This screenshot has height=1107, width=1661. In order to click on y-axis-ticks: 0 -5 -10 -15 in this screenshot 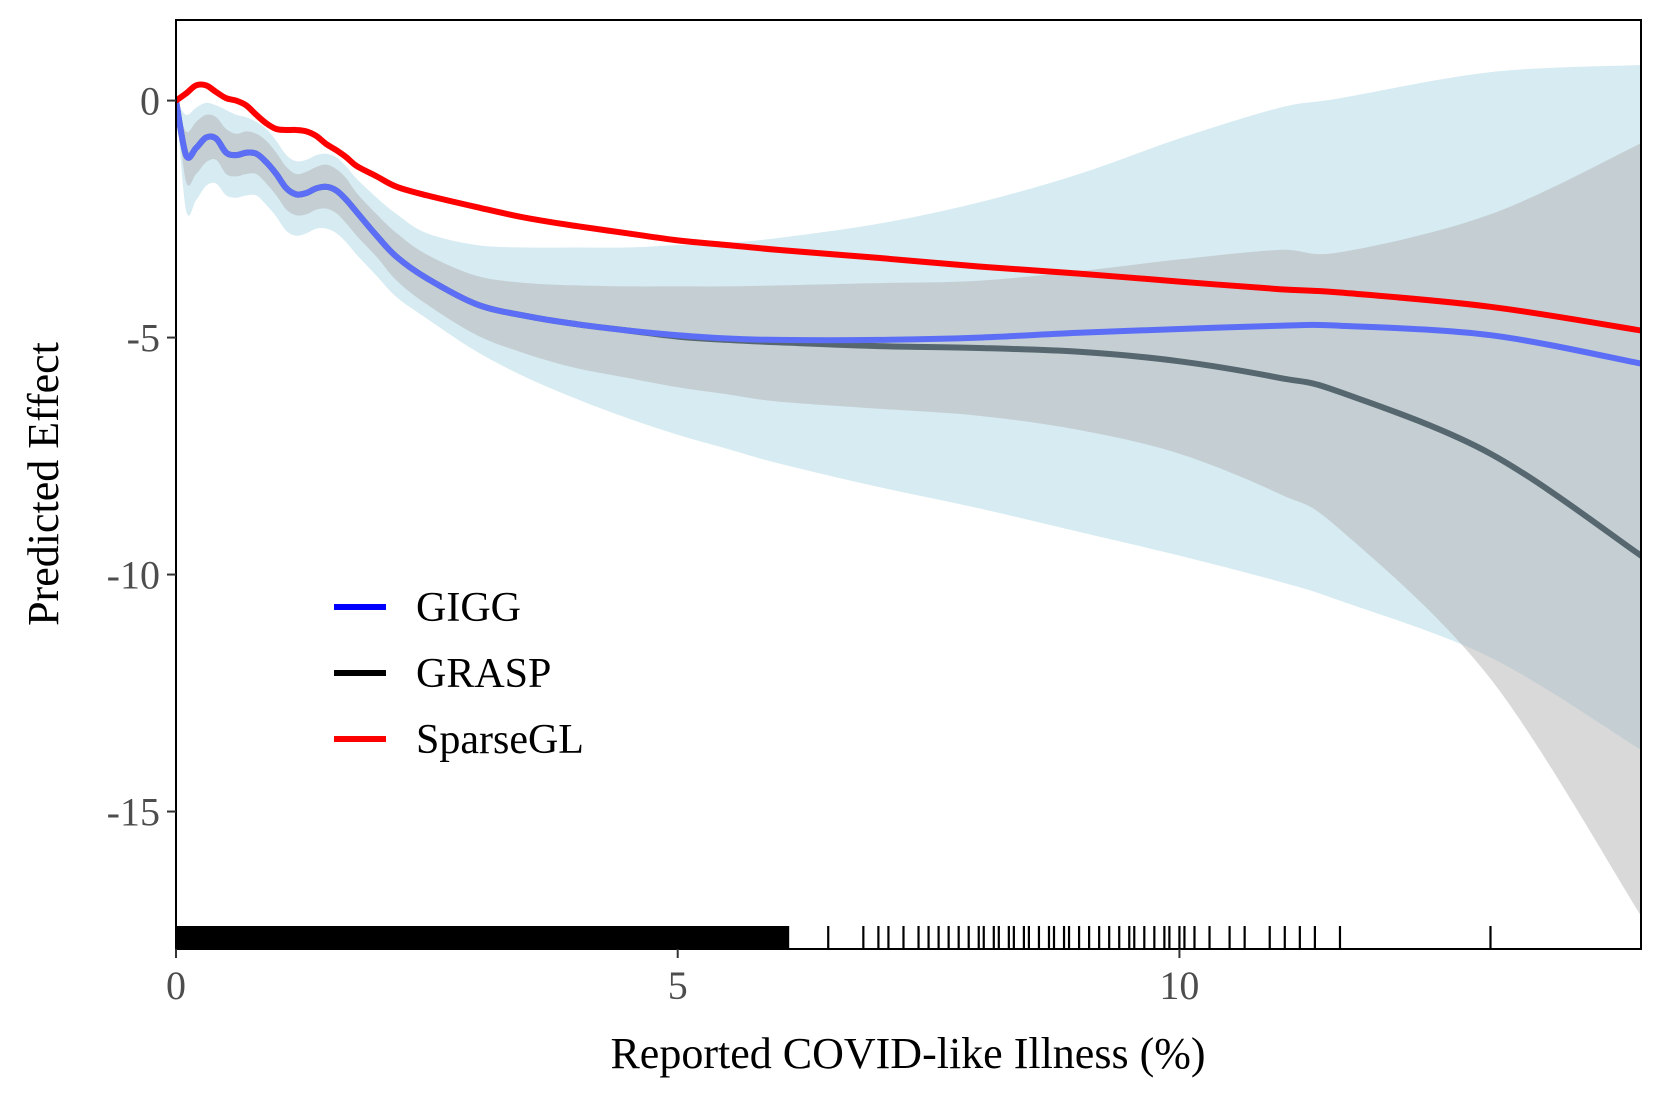, I will do `click(141, 457)`.